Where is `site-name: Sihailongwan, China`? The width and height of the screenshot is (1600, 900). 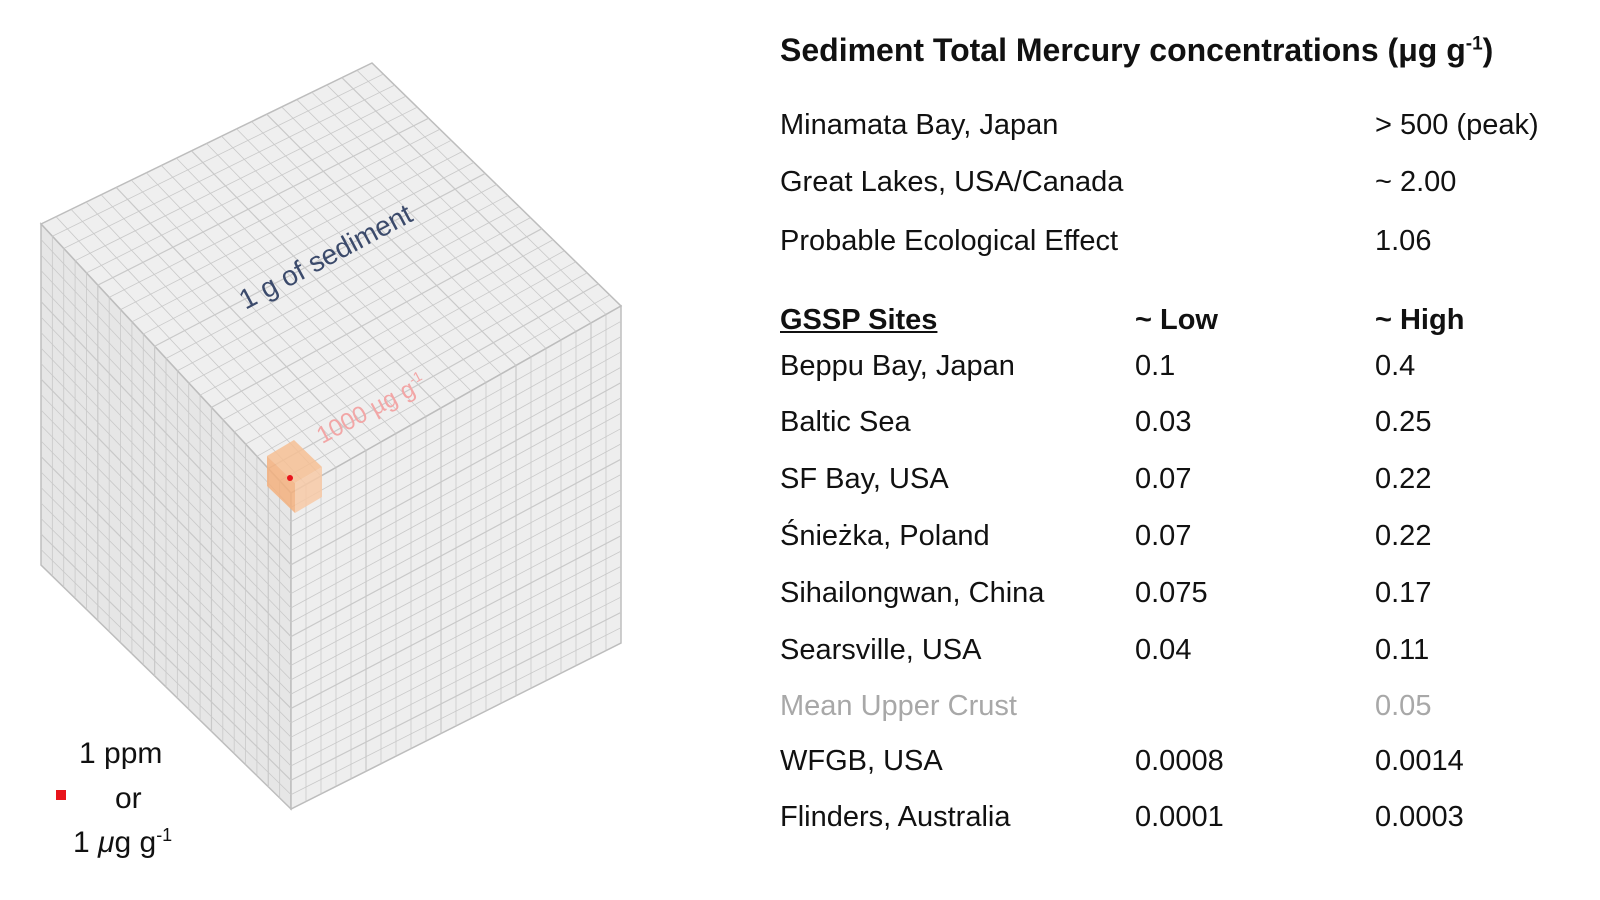 site-name: Sihailongwan, China is located at coordinates (912, 593).